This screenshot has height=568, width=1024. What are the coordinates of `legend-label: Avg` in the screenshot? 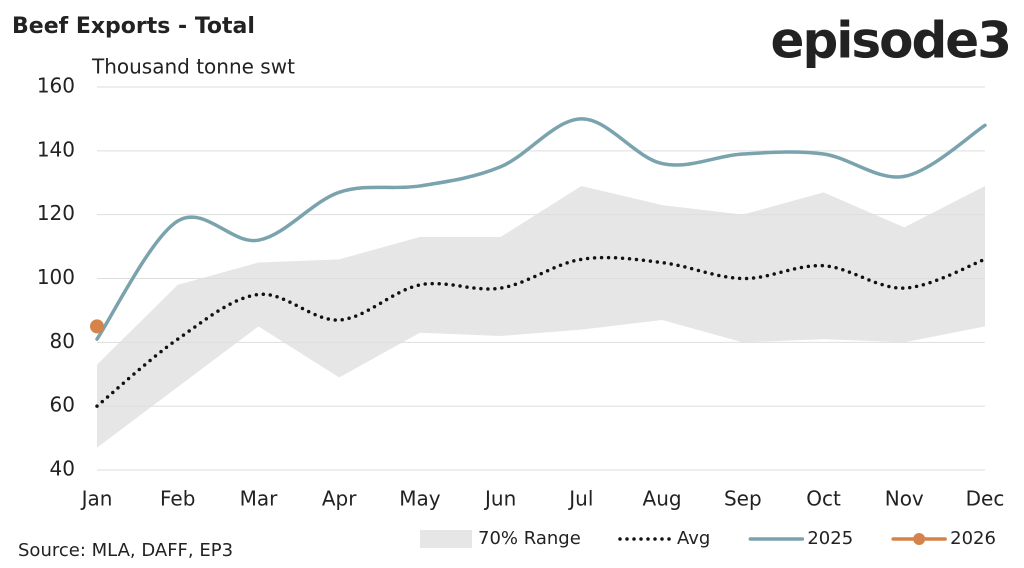 It's located at (693, 538).